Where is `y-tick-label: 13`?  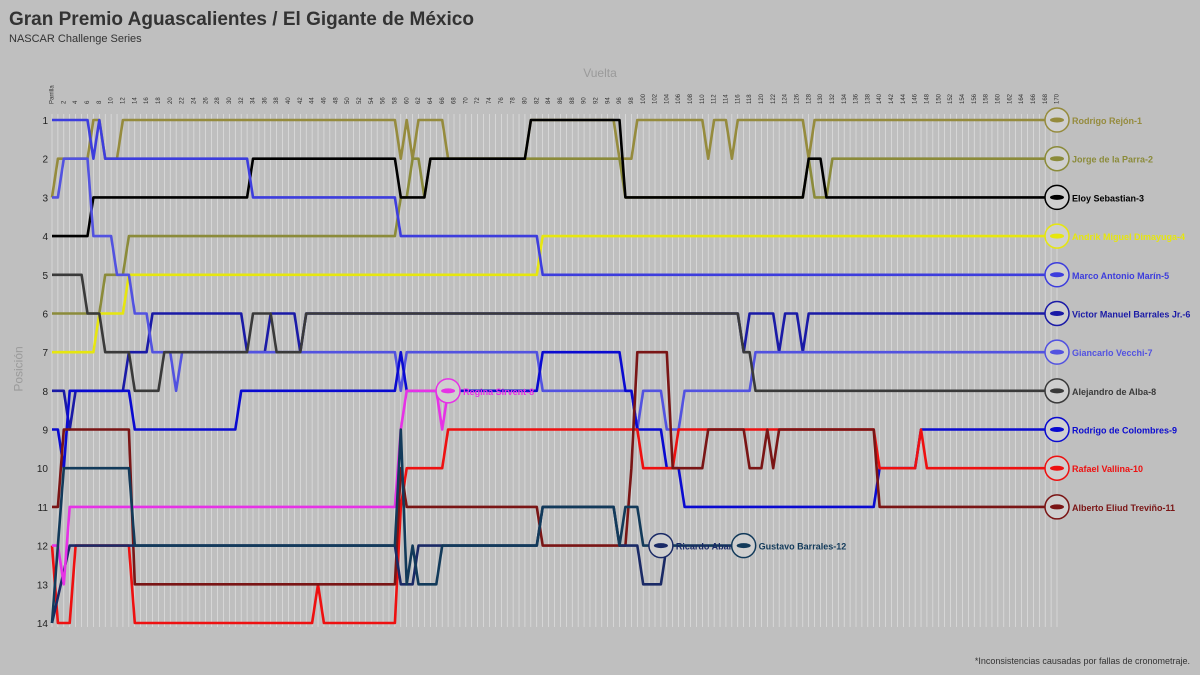 y-tick-label: 13 is located at coordinates (43, 585).